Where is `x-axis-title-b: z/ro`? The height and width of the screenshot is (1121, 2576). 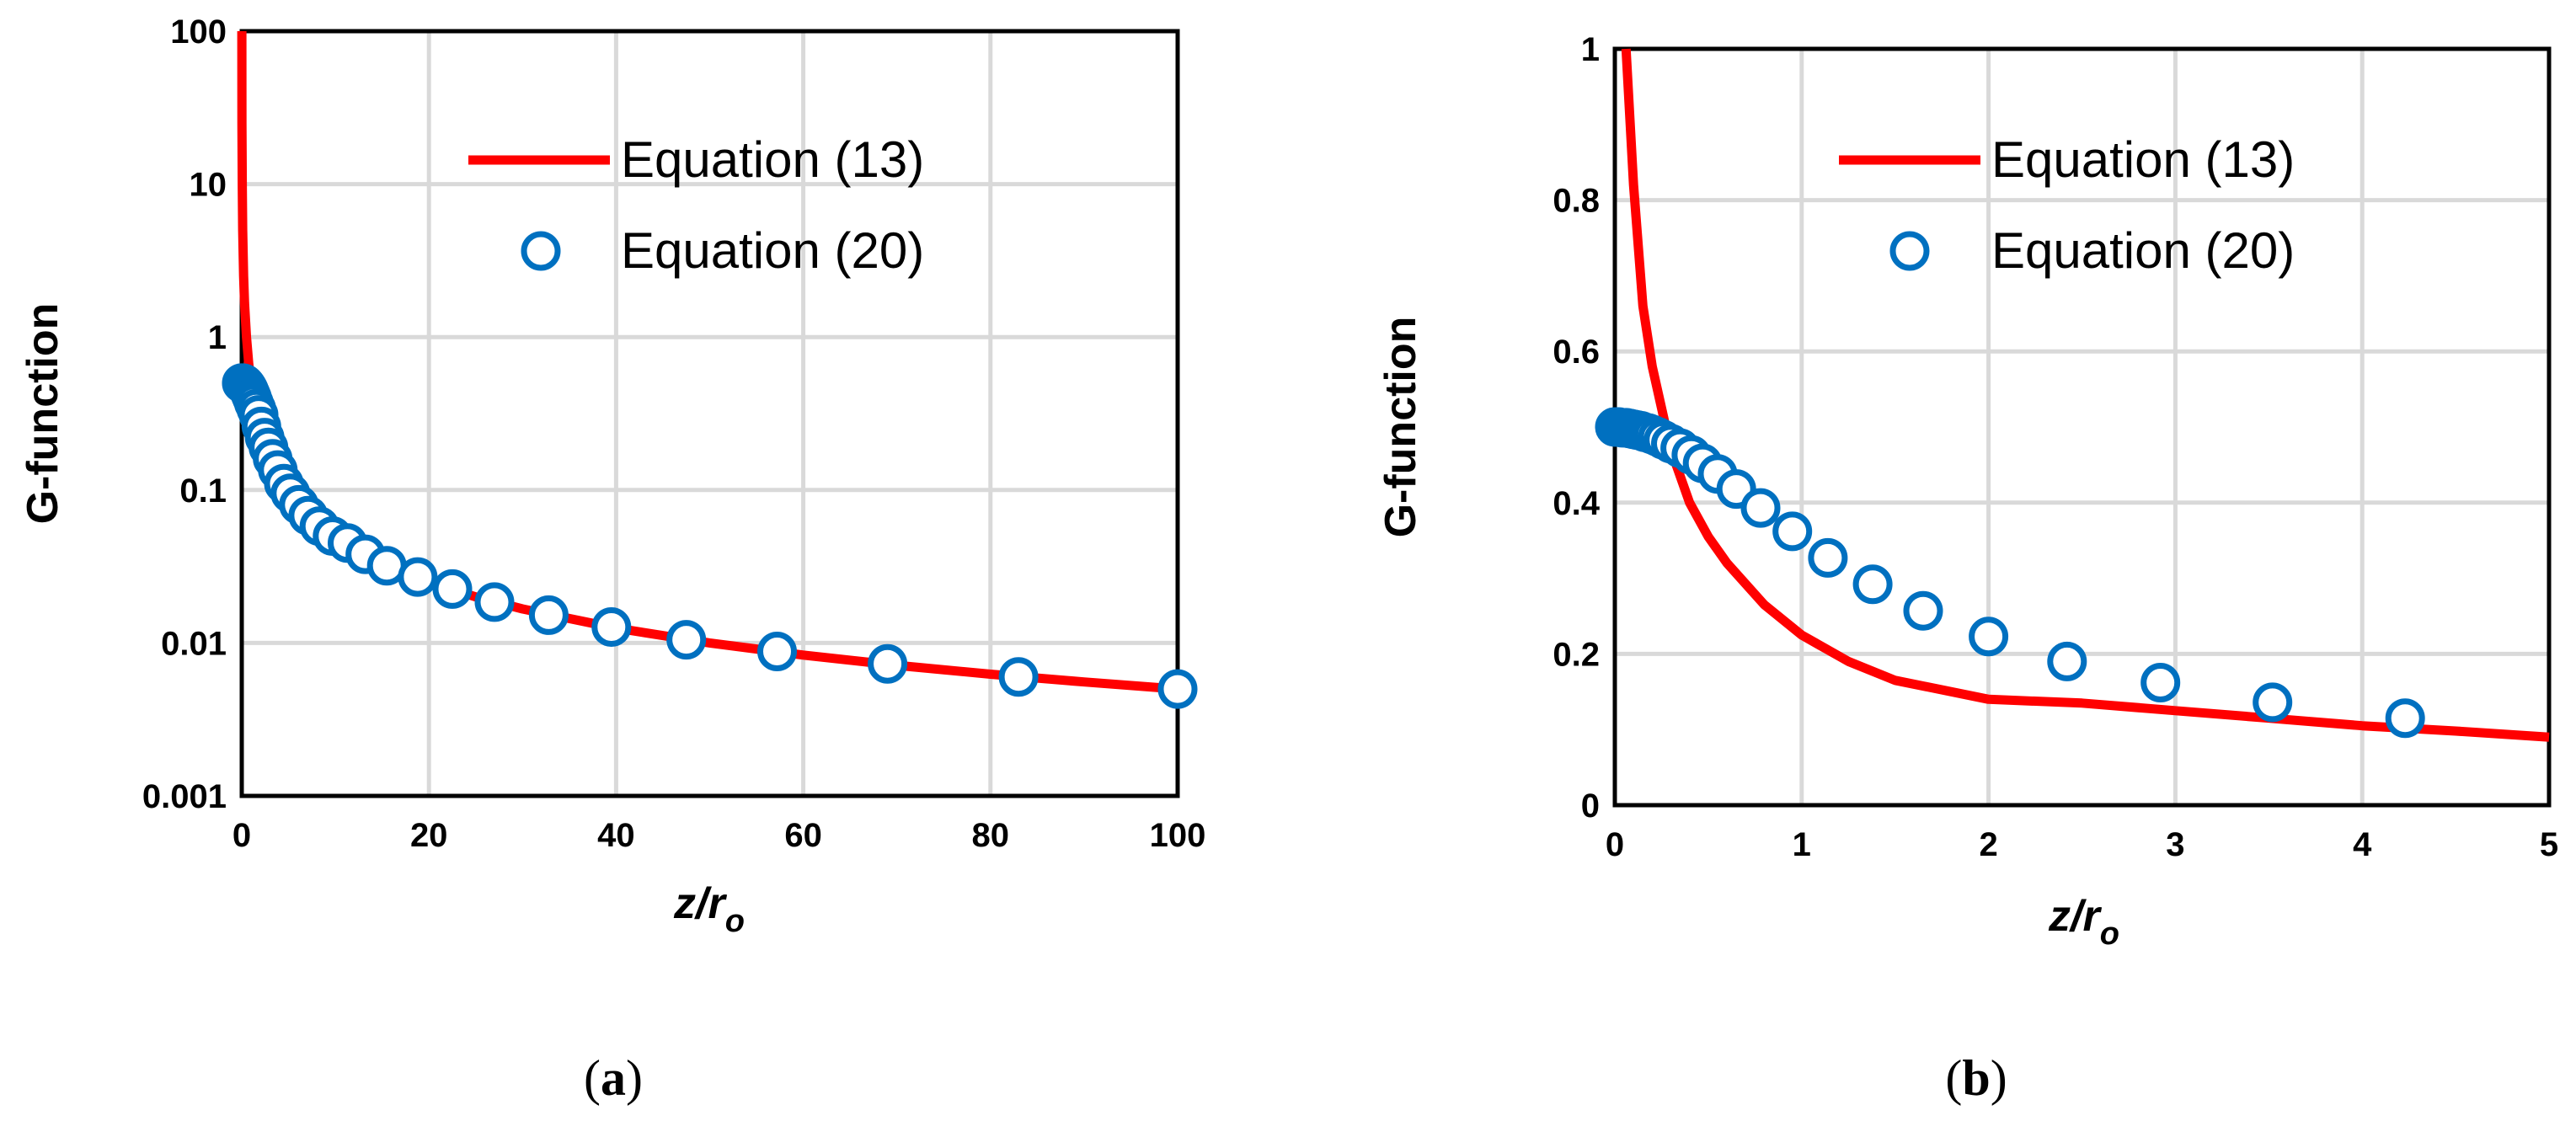
x-axis-title-b: z/ro is located at coordinates (2083, 922).